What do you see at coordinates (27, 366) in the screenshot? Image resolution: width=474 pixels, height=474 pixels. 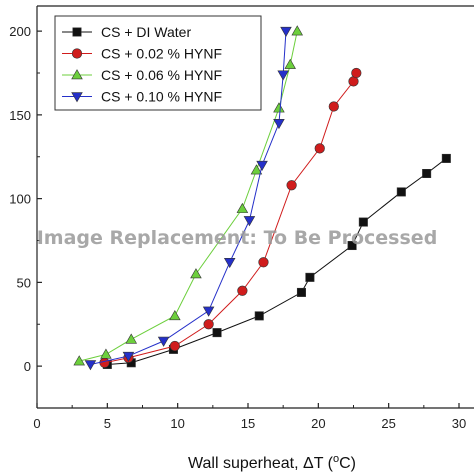 I see `y-tick-label: 0` at bounding box center [27, 366].